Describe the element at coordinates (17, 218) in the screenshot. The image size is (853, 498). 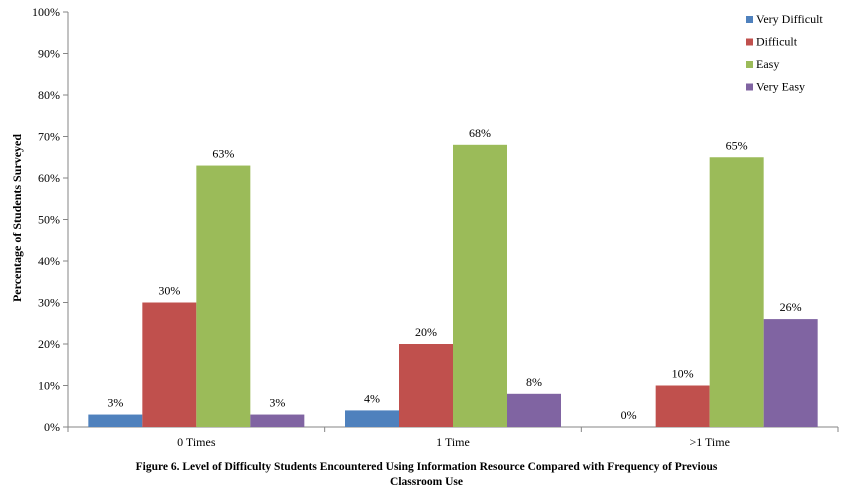
I see `y-axis-label: Percentage of Students Surveyed` at that location.